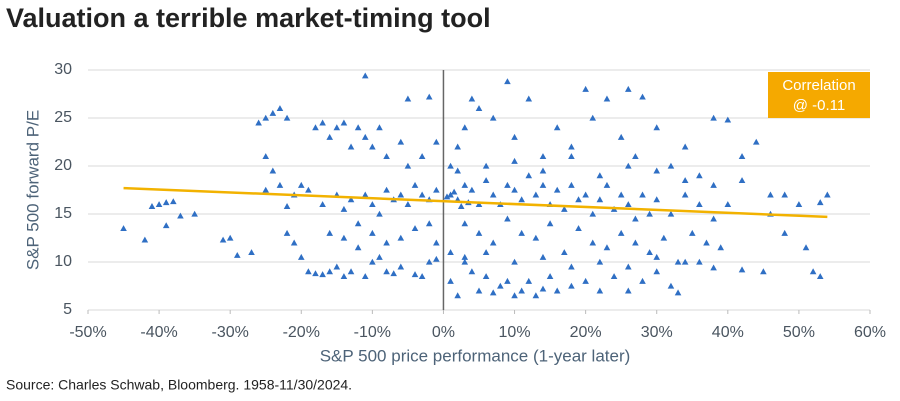  I want to click on annotation-box, so click(819, 95).